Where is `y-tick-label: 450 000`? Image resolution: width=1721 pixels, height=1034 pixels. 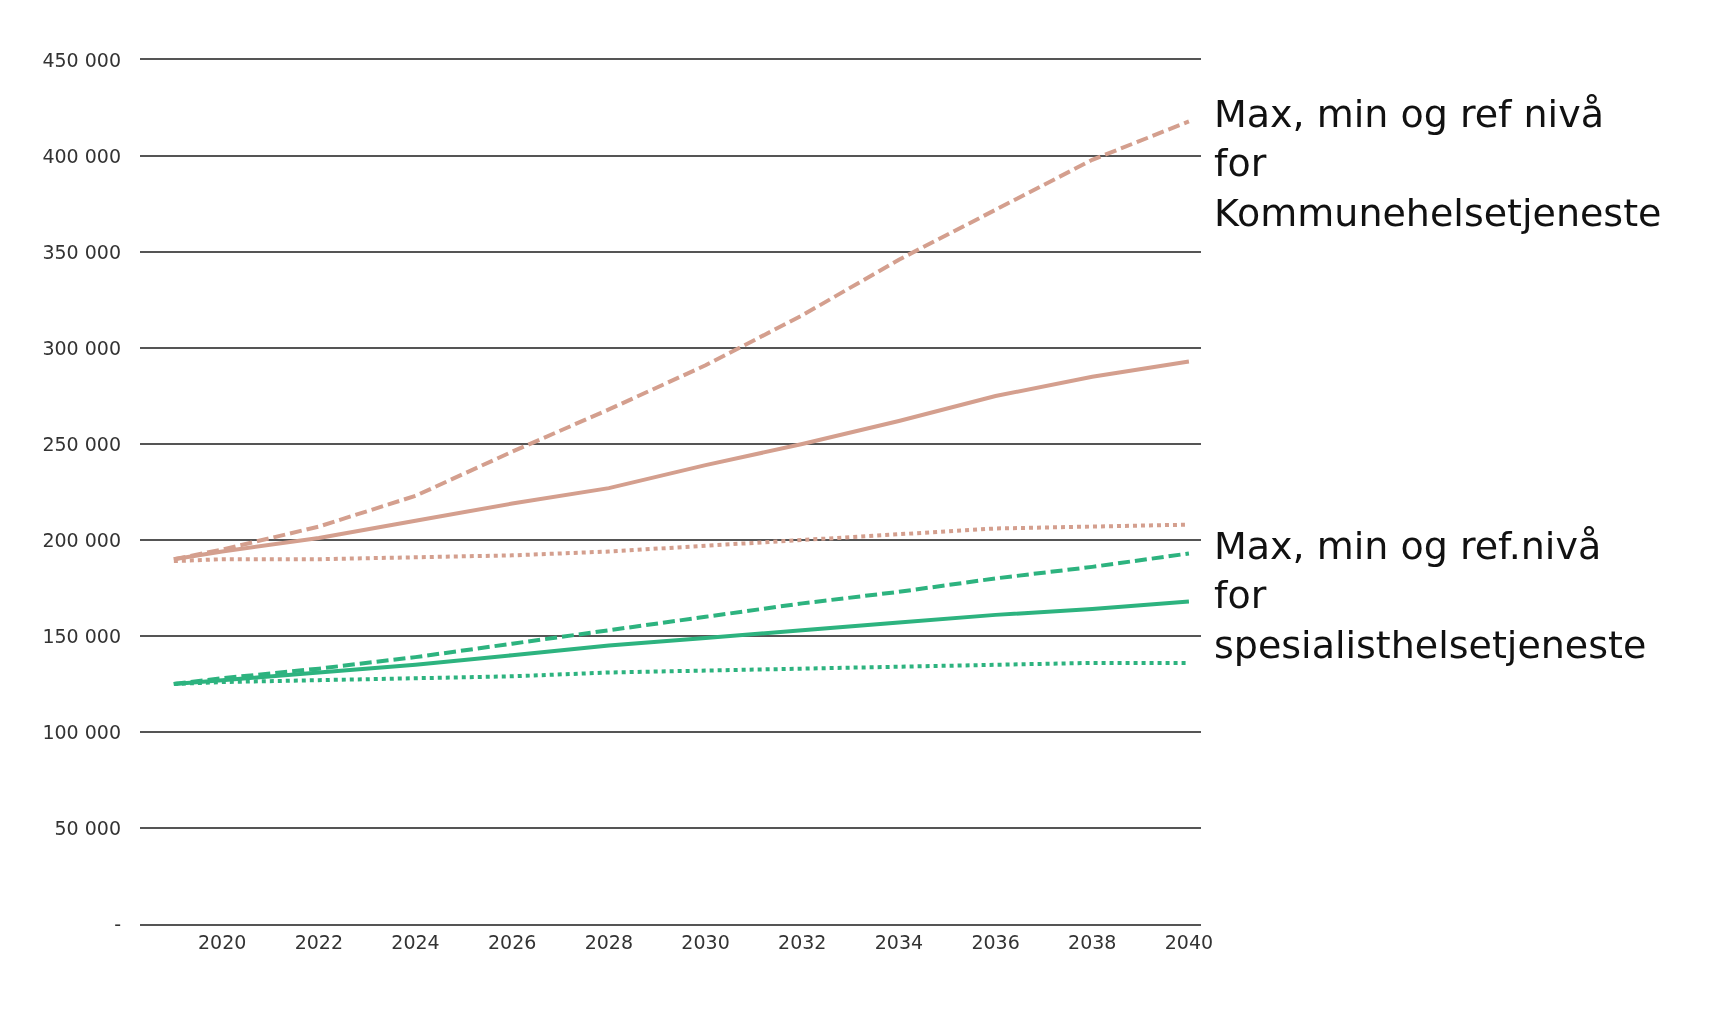
y-tick-label: 450 000 is located at coordinates (81, 59).